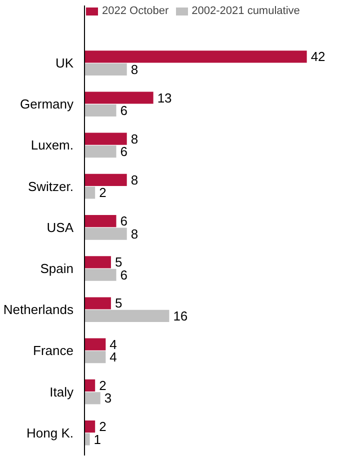 This screenshot has height=466, width=340. I want to click on y-tick-label: UK, so click(64, 63).